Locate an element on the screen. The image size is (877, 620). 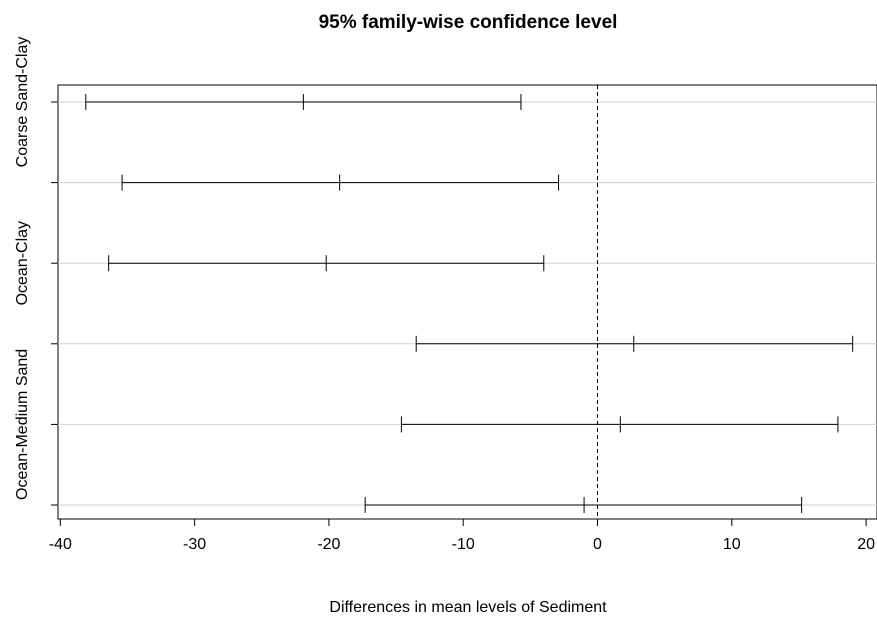
x-tick-label: 10 is located at coordinates (732, 544).